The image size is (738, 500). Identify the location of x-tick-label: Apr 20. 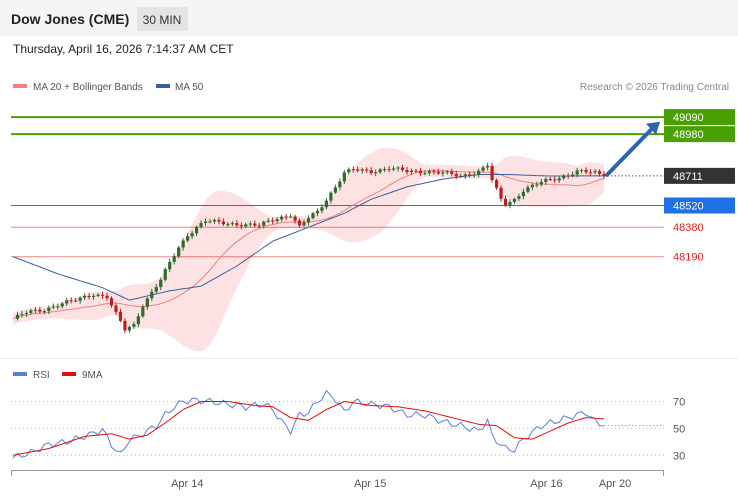
(615, 484).